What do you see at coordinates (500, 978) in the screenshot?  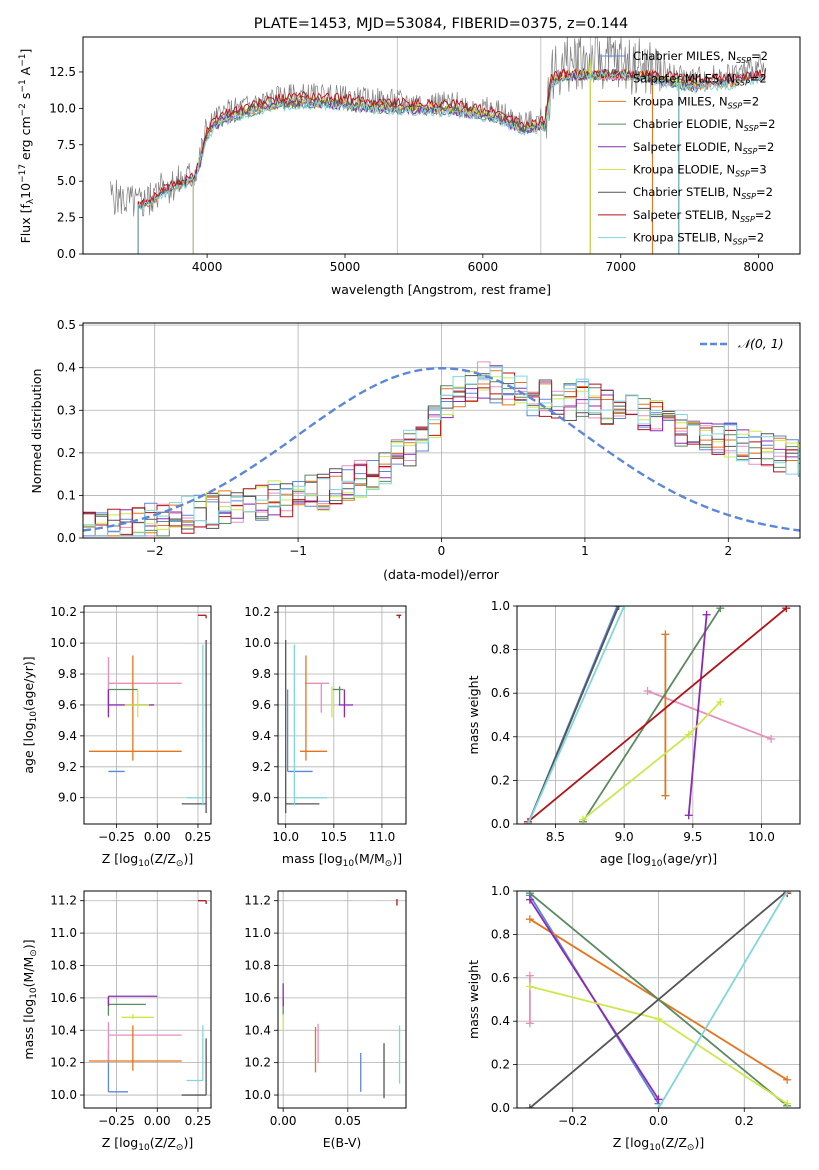 I see `y-tick-label: 0.6` at bounding box center [500, 978].